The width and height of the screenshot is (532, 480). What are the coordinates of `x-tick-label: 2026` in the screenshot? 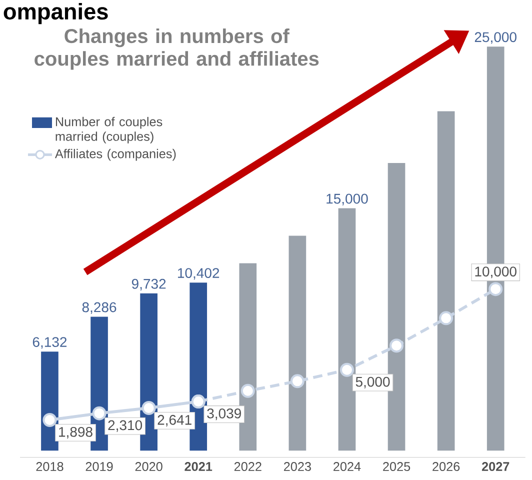 It's located at (446, 467).